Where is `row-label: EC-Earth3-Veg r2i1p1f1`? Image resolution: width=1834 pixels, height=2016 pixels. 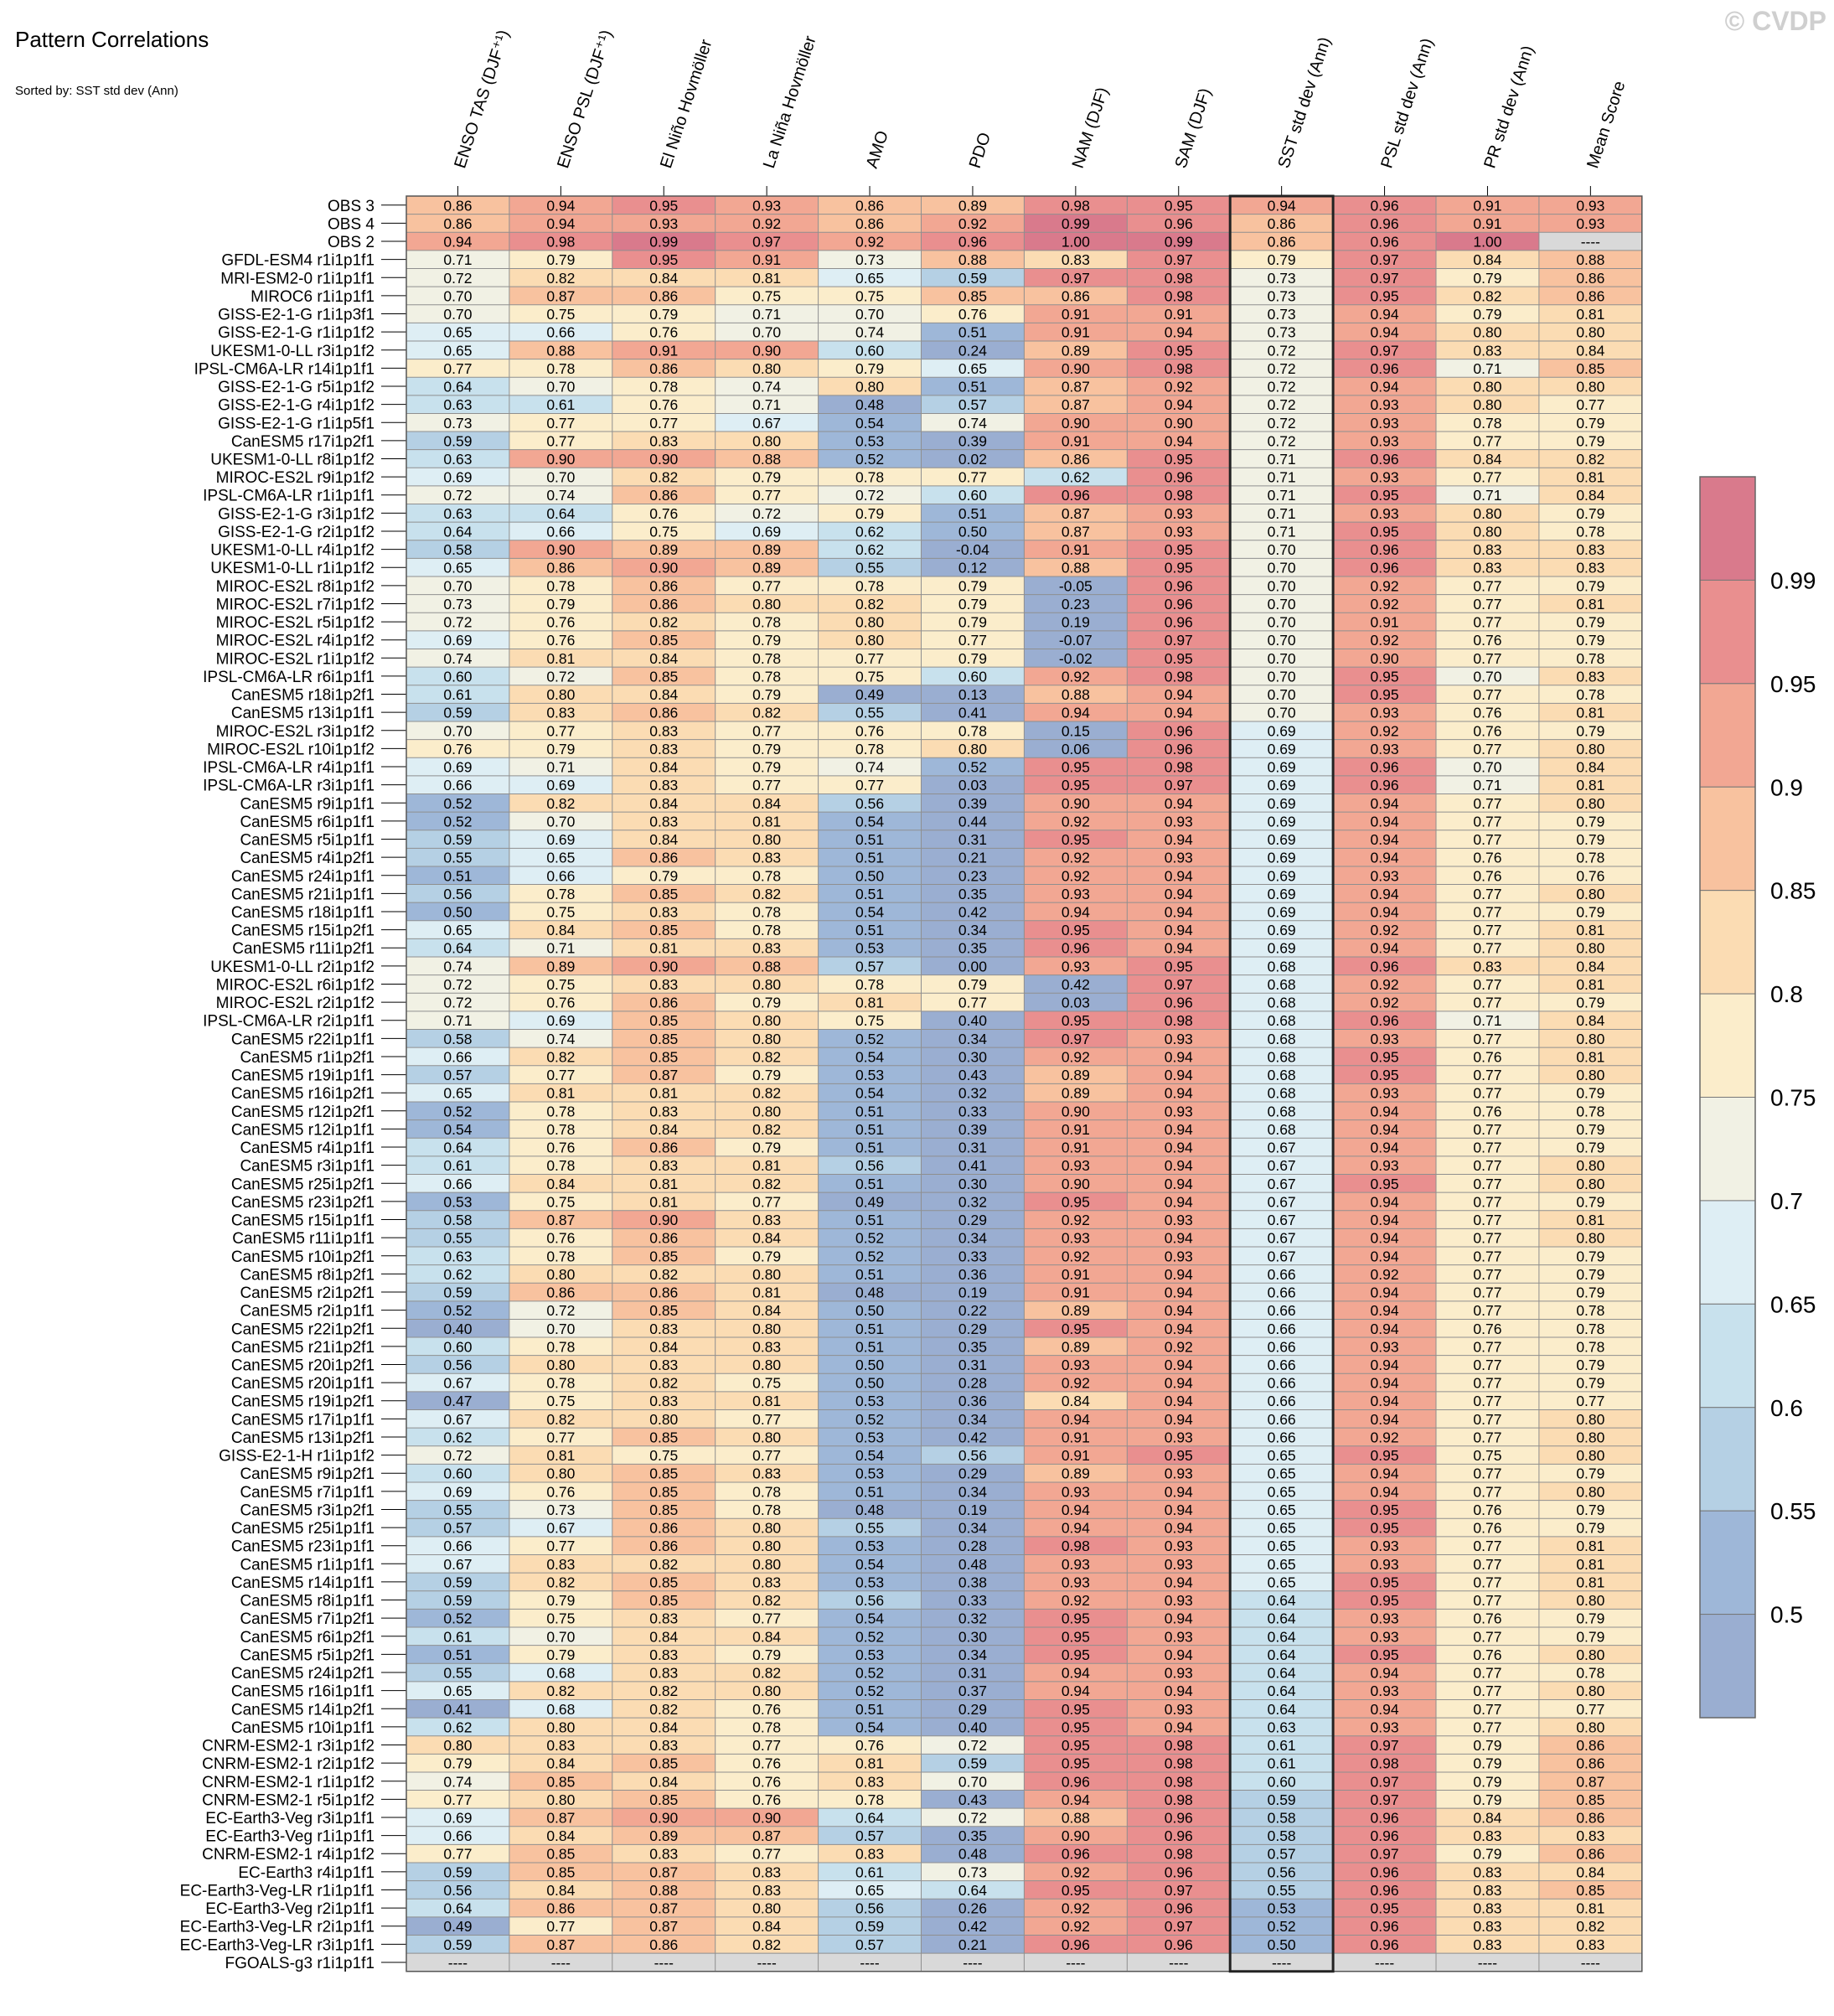 row-label: EC-Earth3-Veg r2i1p1f1 is located at coordinates (290, 1909).